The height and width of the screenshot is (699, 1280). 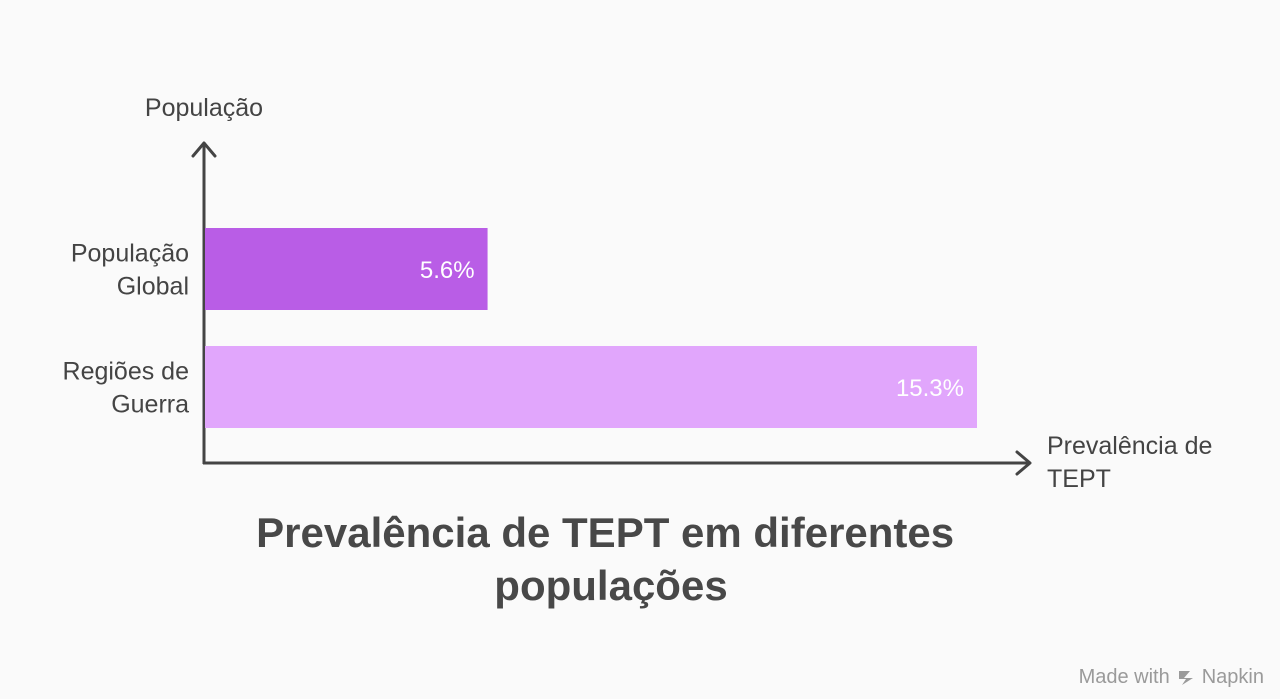 What do you see at coordinates (1185, 677) in the screenshot?
I see `napkin-logo-icon` at bounding box center [1185, 677].